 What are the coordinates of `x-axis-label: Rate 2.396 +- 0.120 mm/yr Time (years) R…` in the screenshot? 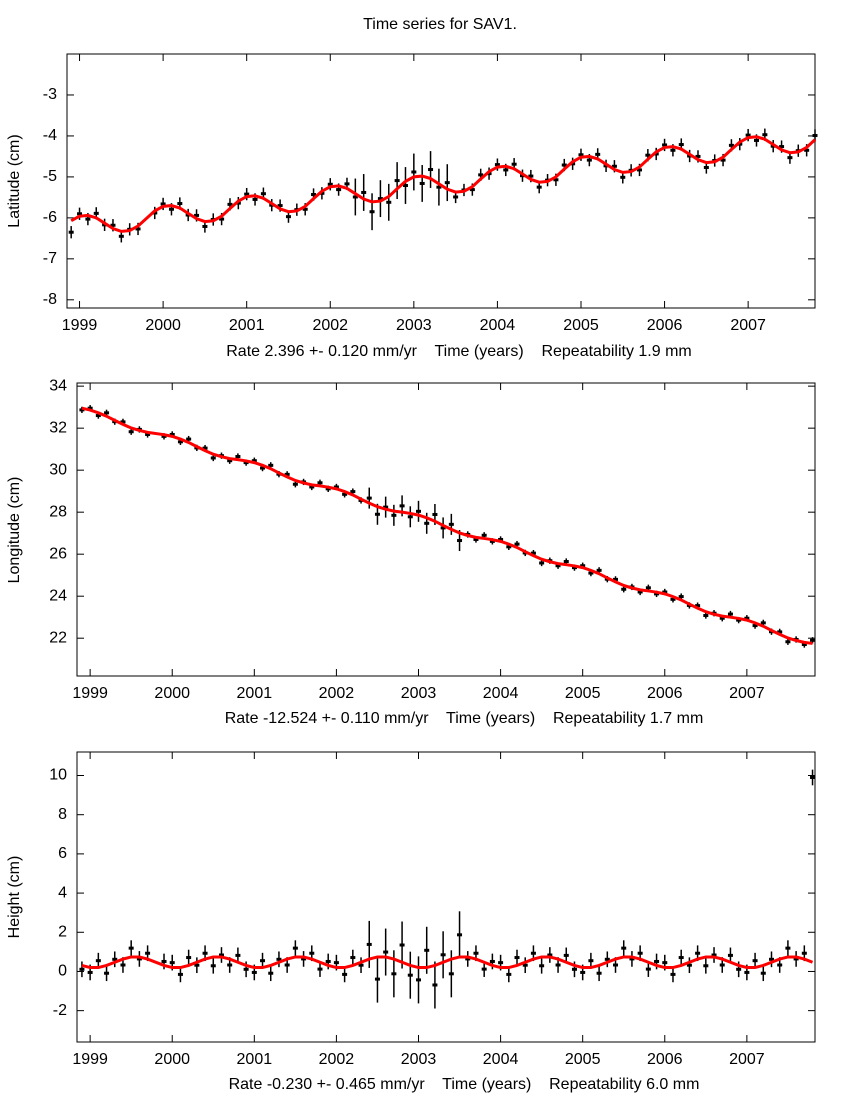 It's located at (459, 351).